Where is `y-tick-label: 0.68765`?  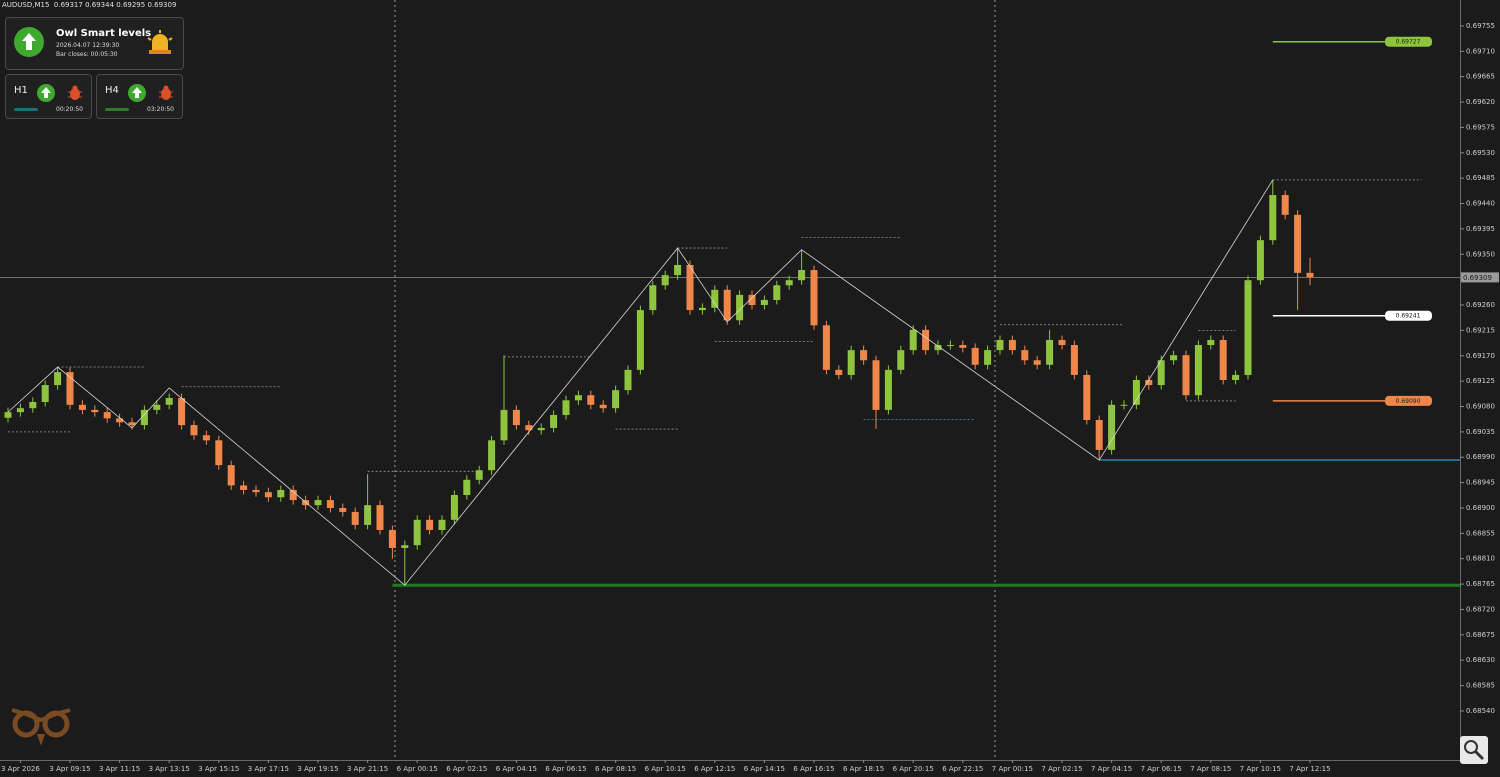 y-tick-label: 0.68765 is located at coordinates (1480, 584).